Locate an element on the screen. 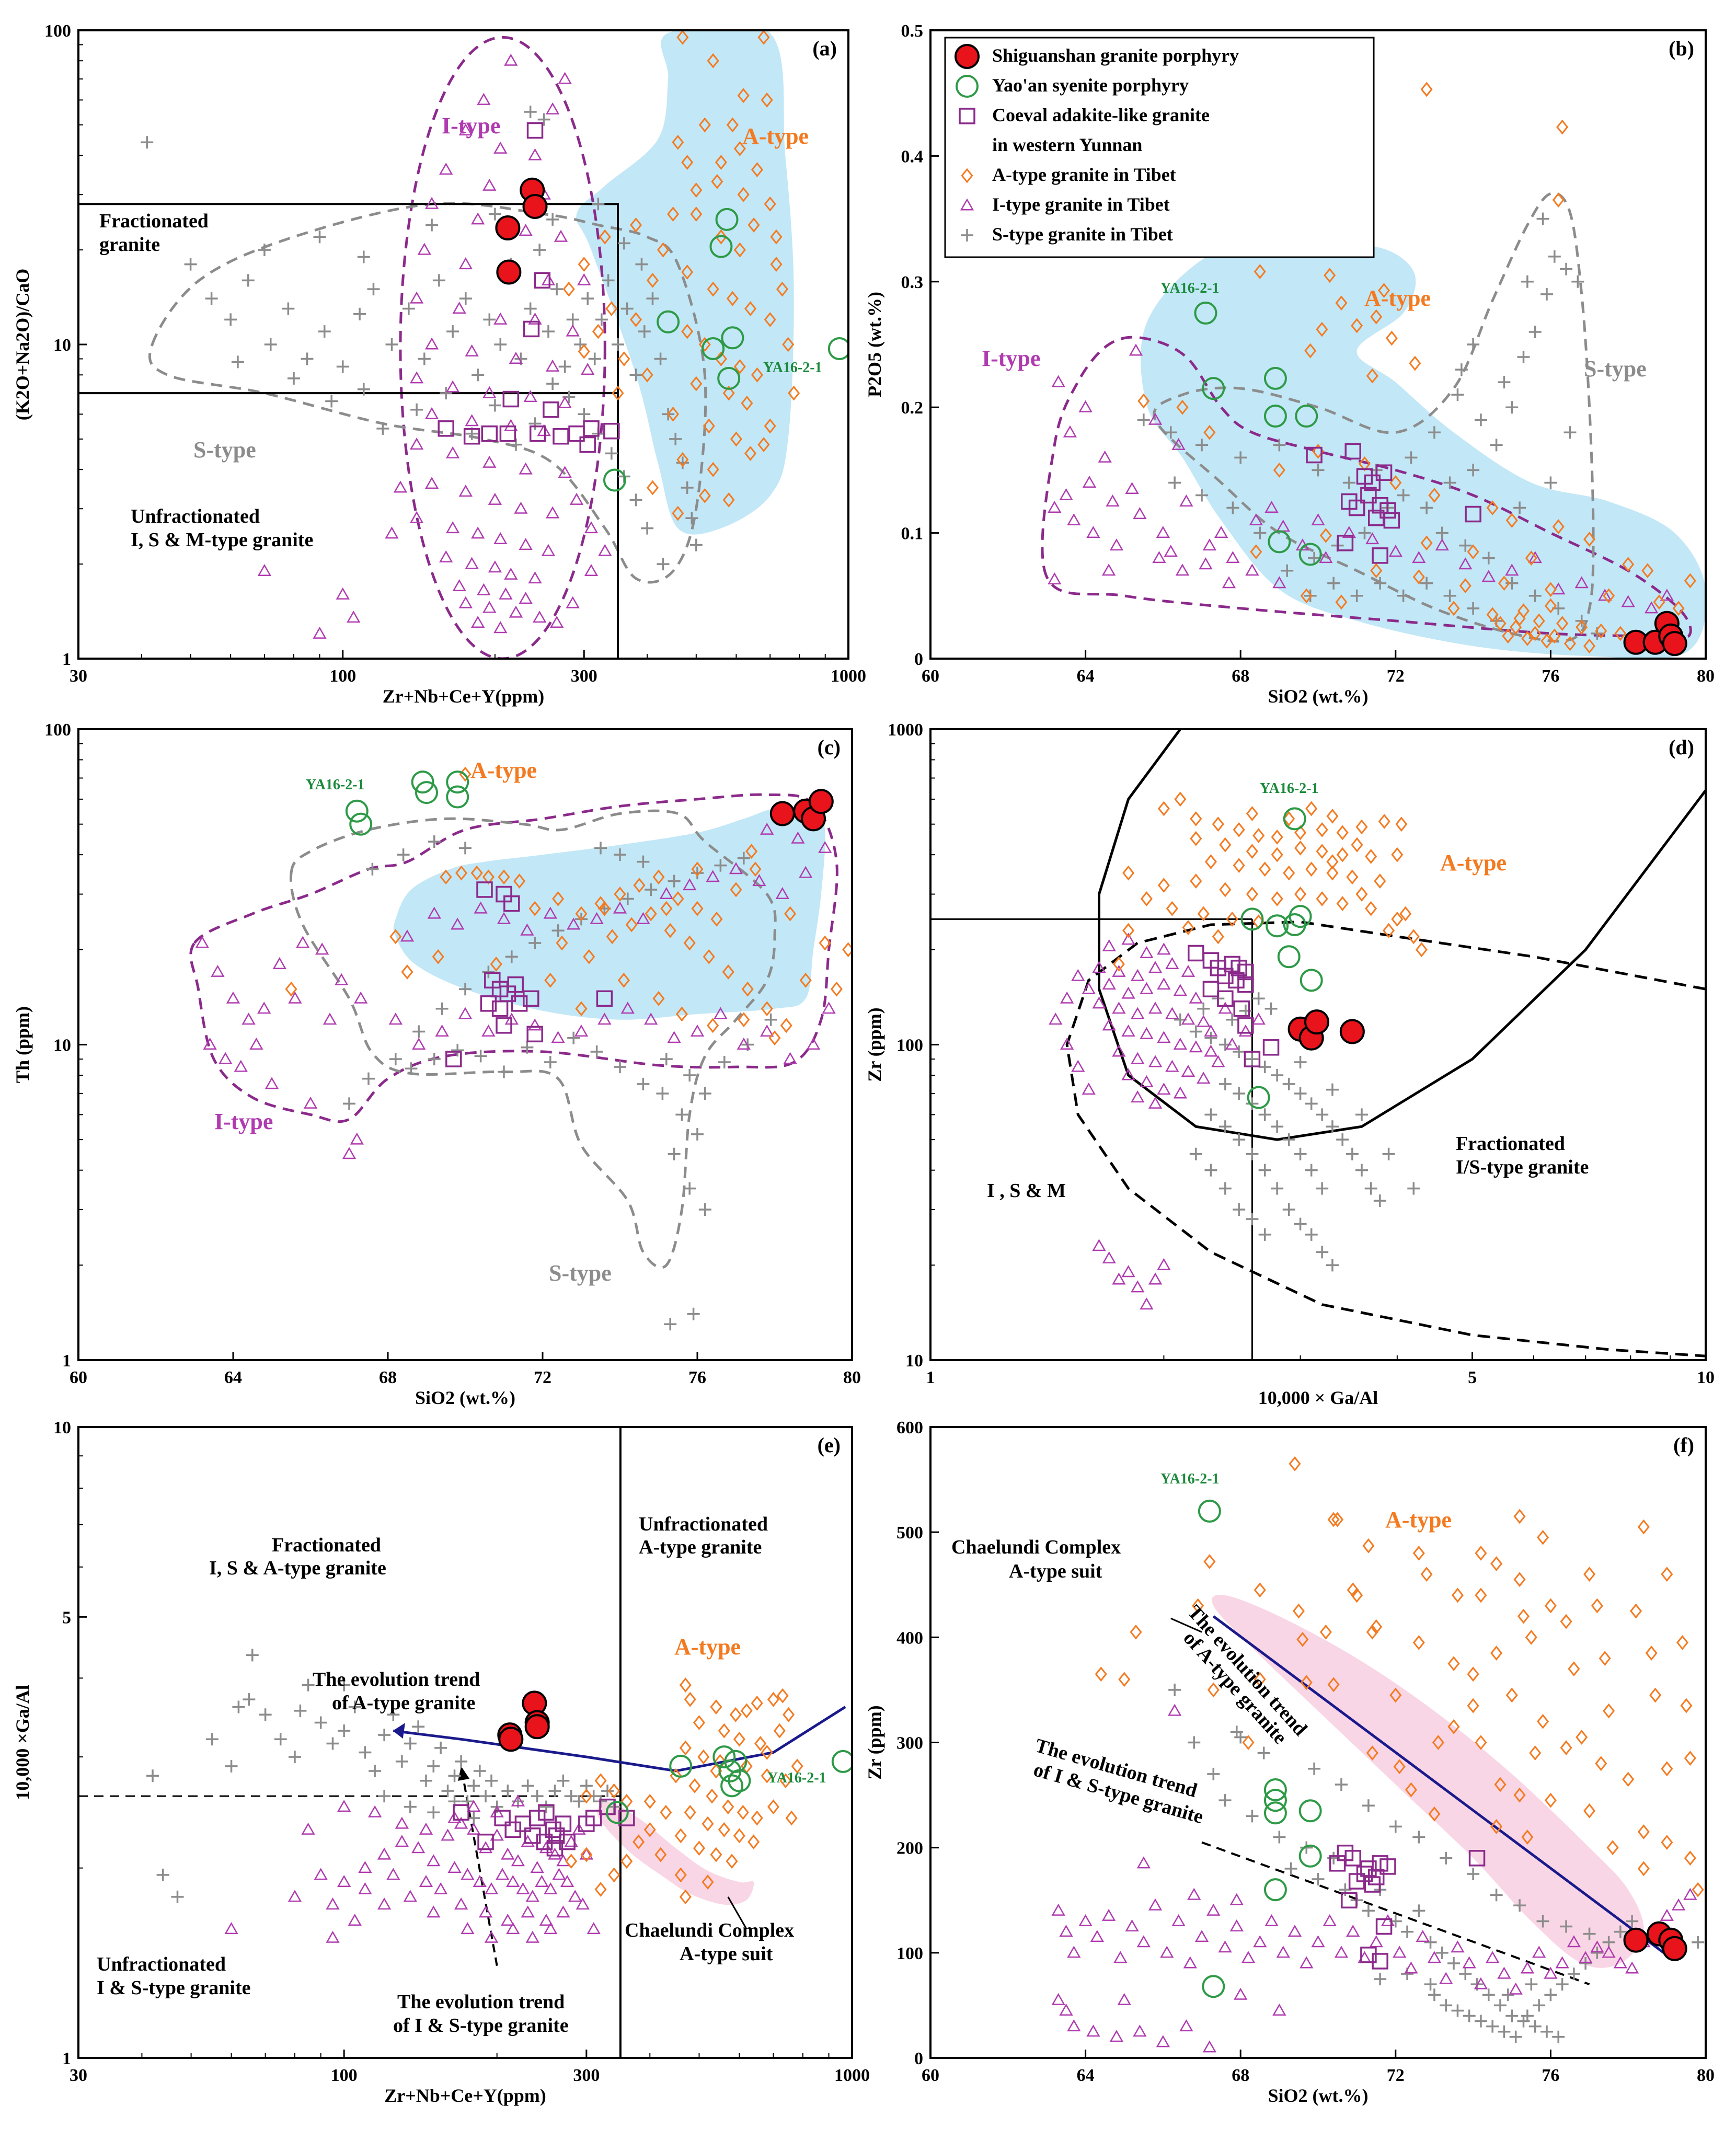 The image size is (1736, 2140). sample-label-ya16: YA16-2-1 is located at coordinates (792, 368).